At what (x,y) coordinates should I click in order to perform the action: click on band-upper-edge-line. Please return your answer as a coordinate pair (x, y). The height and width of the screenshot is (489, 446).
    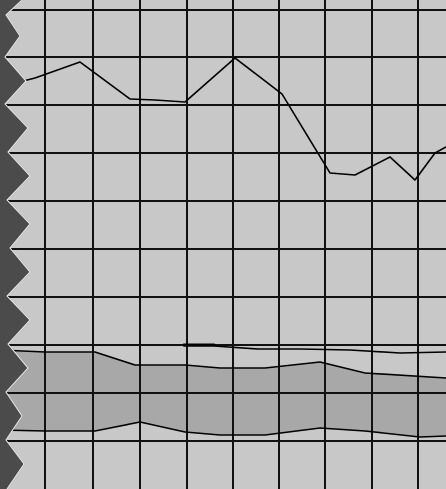
    Looking at the image, I should click on (223, 364).